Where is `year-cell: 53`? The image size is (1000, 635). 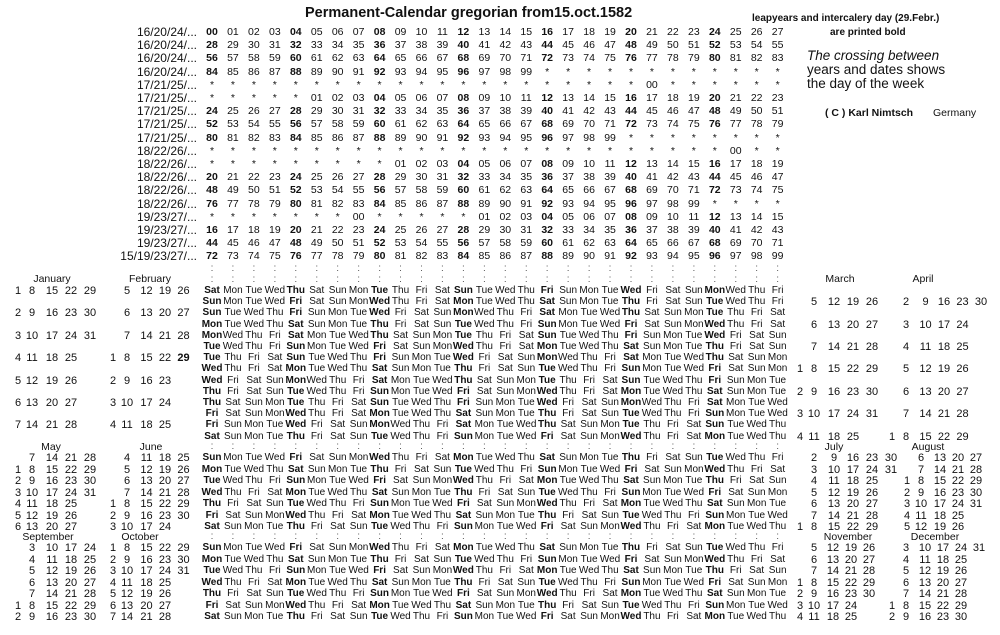
year-cell: 53 is located at coordinates (233, 124).